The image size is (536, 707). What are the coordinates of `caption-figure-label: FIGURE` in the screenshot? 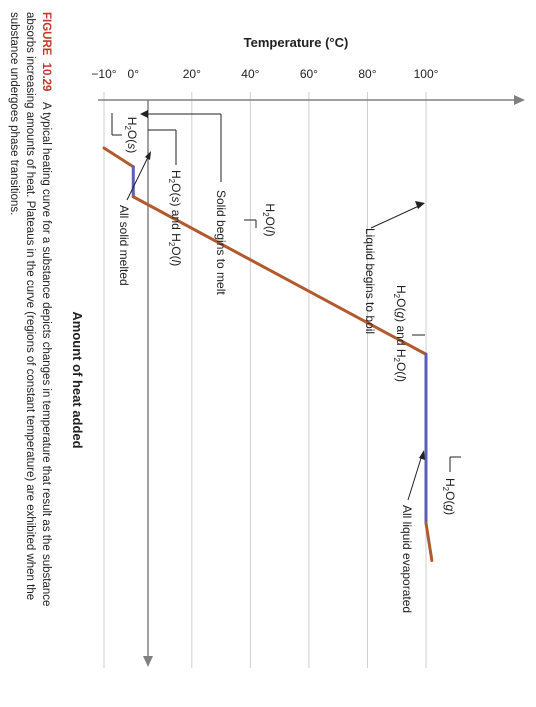 It's located at (46, 34).